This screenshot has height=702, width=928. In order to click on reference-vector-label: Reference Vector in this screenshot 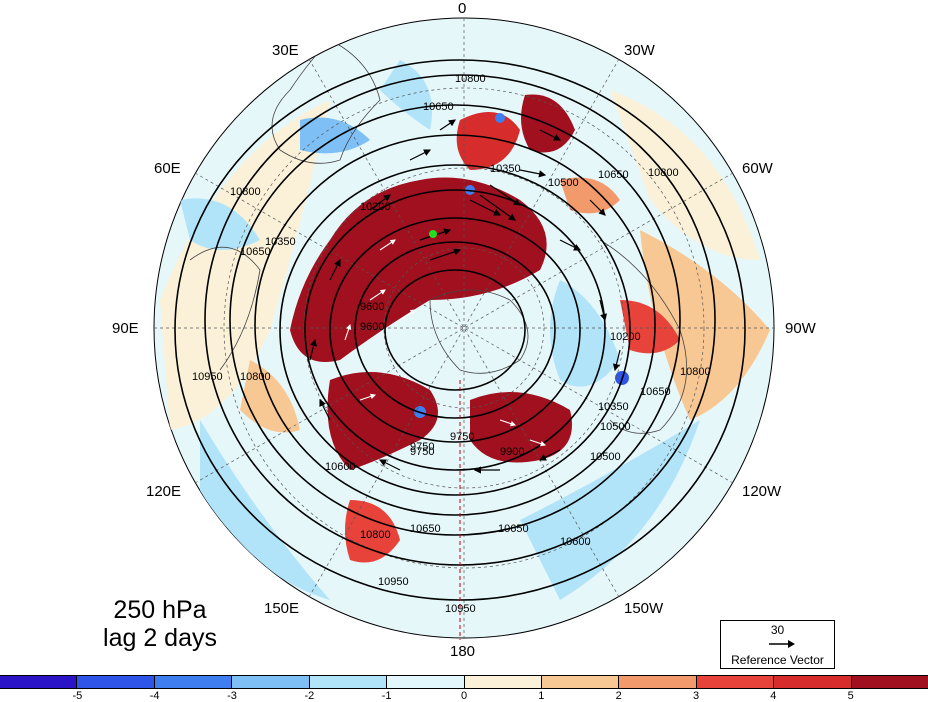, I will do `click(777, 660)`.